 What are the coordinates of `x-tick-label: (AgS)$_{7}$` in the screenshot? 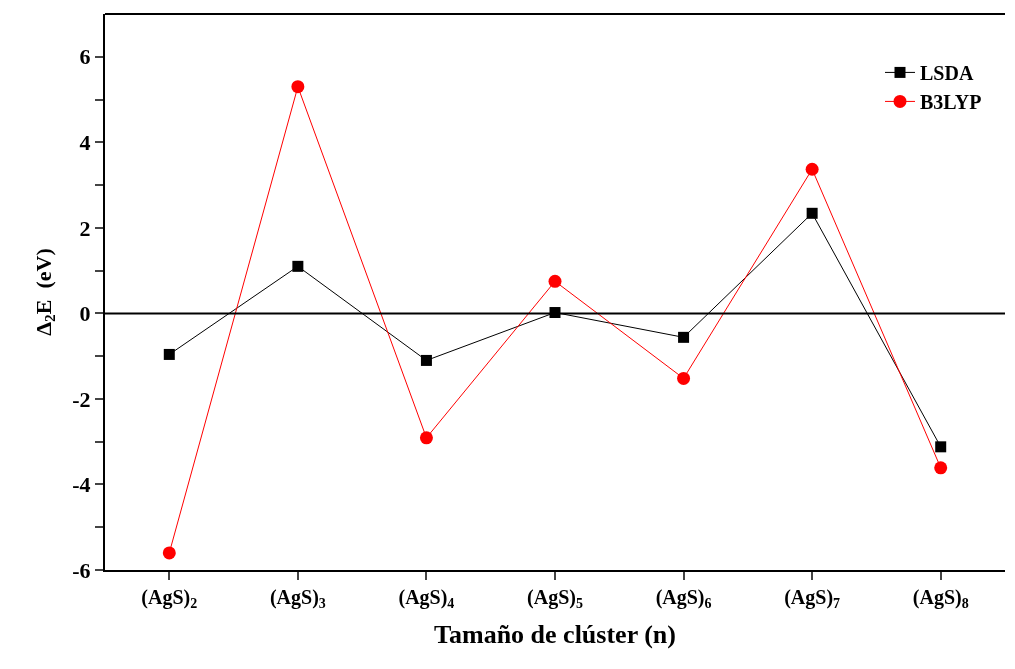 It's located at (812, 599).